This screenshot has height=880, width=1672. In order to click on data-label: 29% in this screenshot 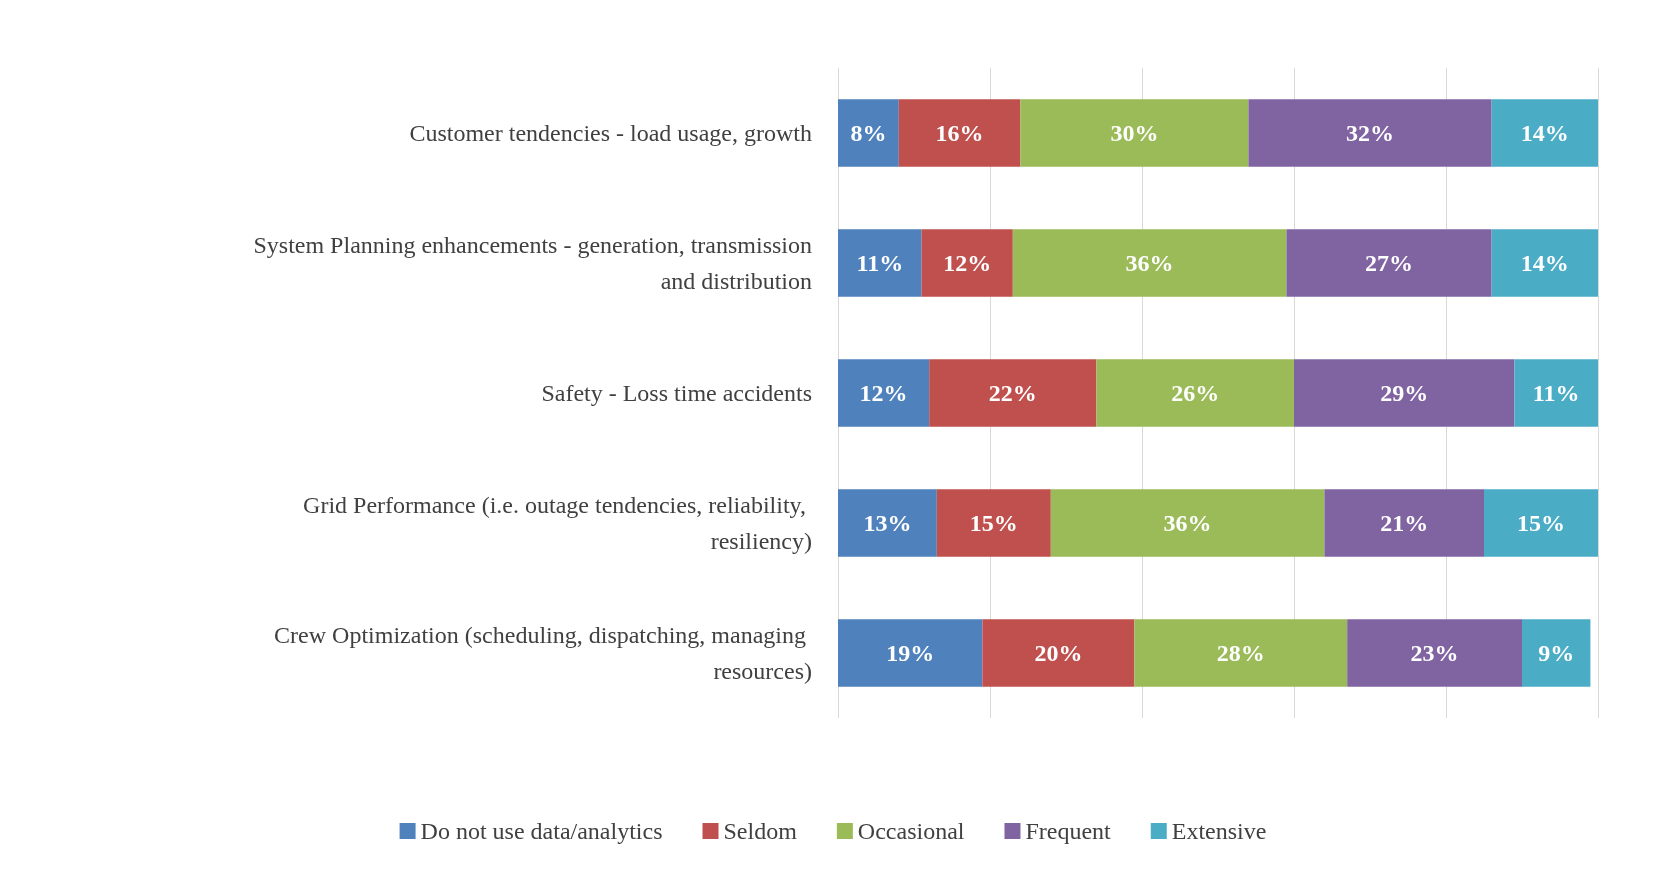, I will do `click(1404, 393)`.